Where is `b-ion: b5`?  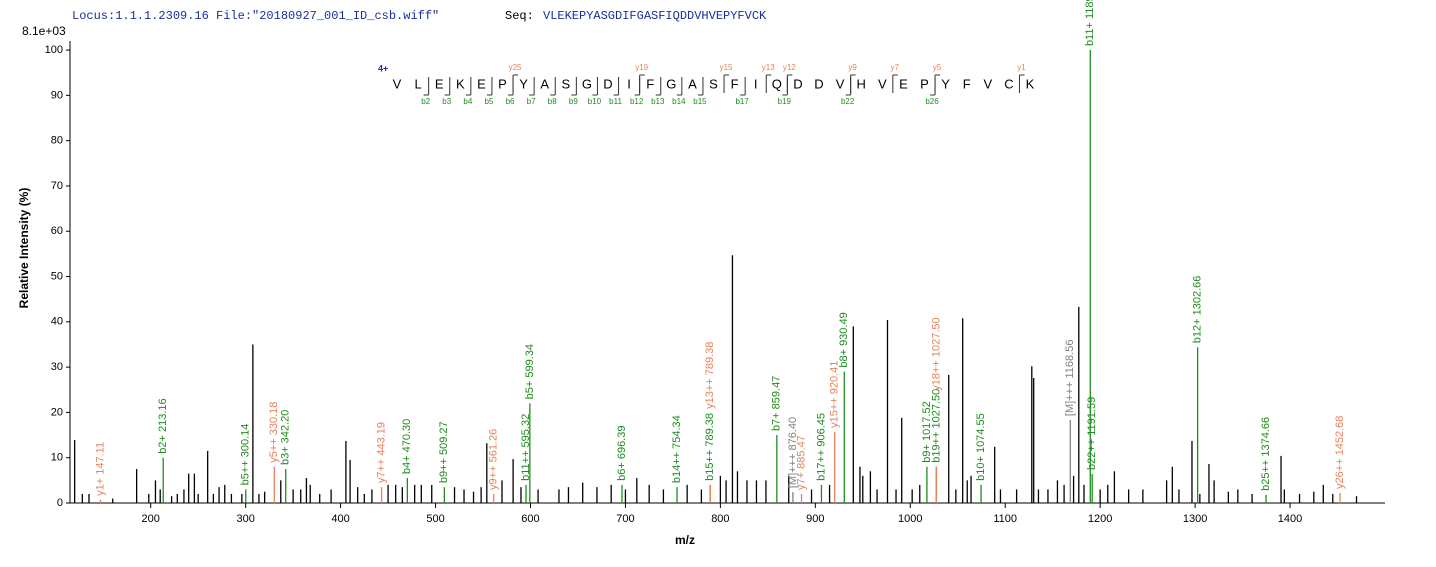
b-ion: b5 is located at coordinates (488, 101).